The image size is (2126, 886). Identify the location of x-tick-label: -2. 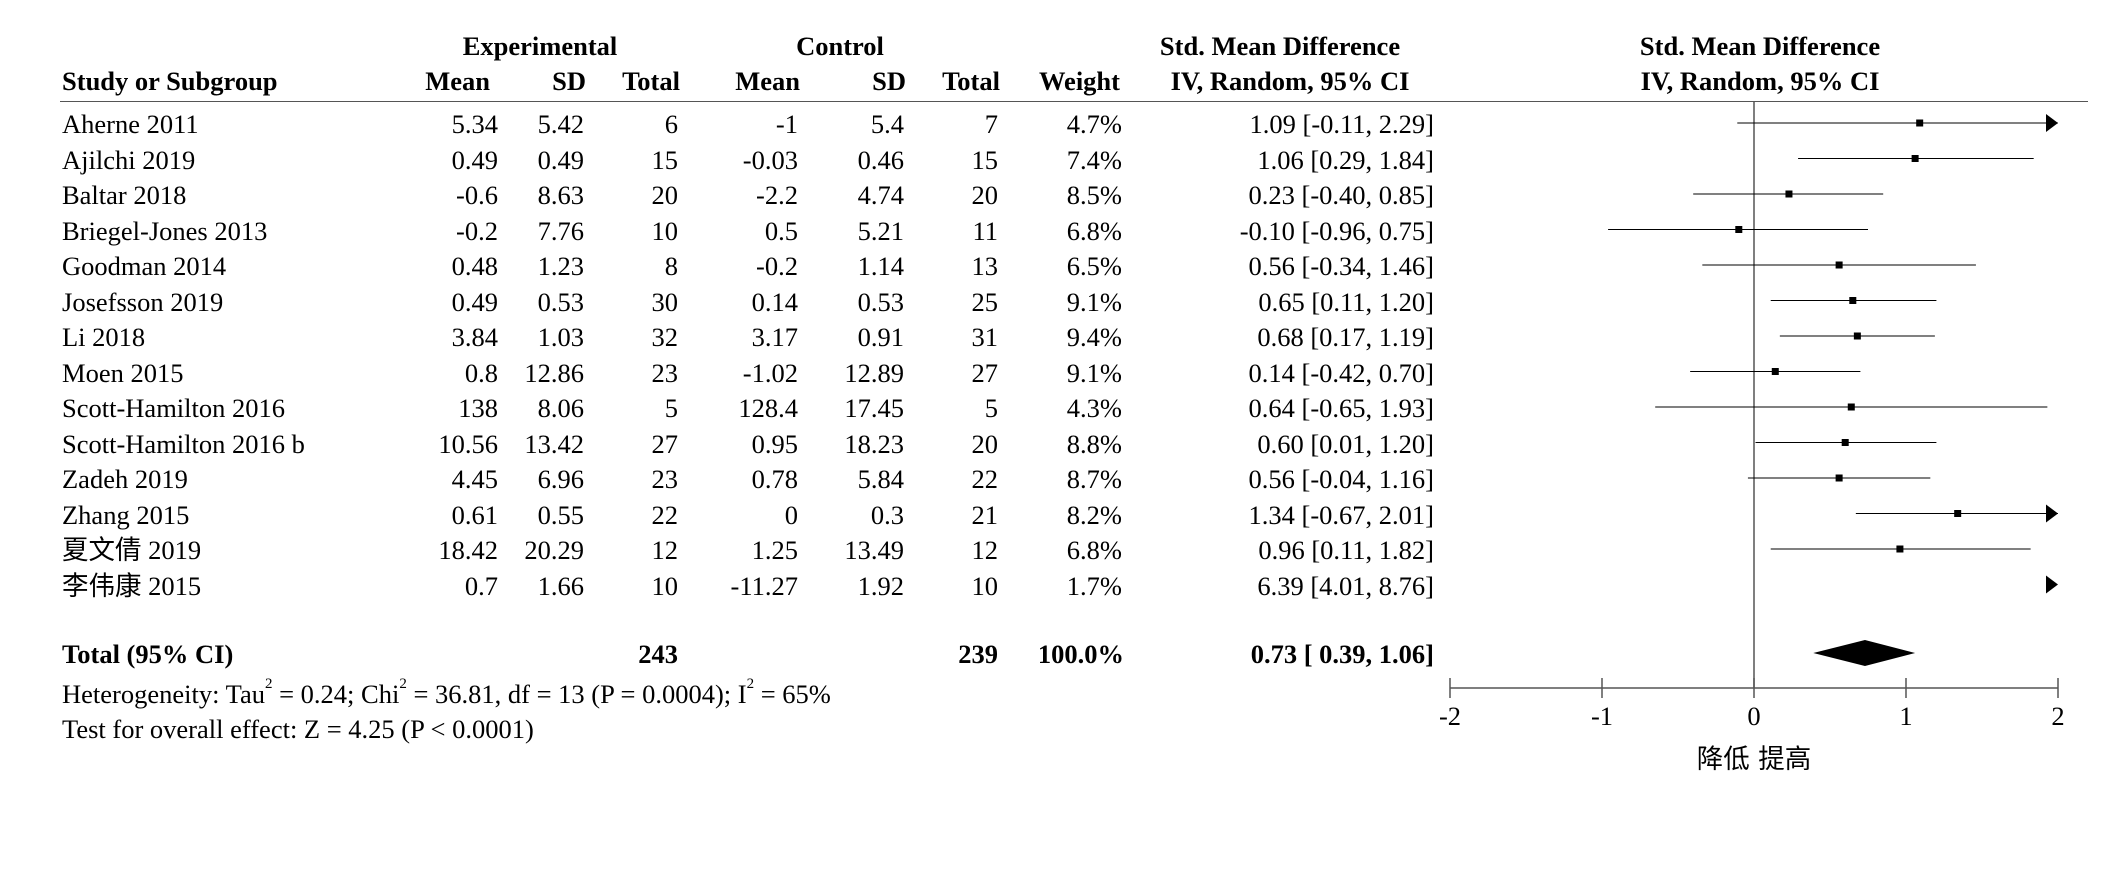
(1450, 716).